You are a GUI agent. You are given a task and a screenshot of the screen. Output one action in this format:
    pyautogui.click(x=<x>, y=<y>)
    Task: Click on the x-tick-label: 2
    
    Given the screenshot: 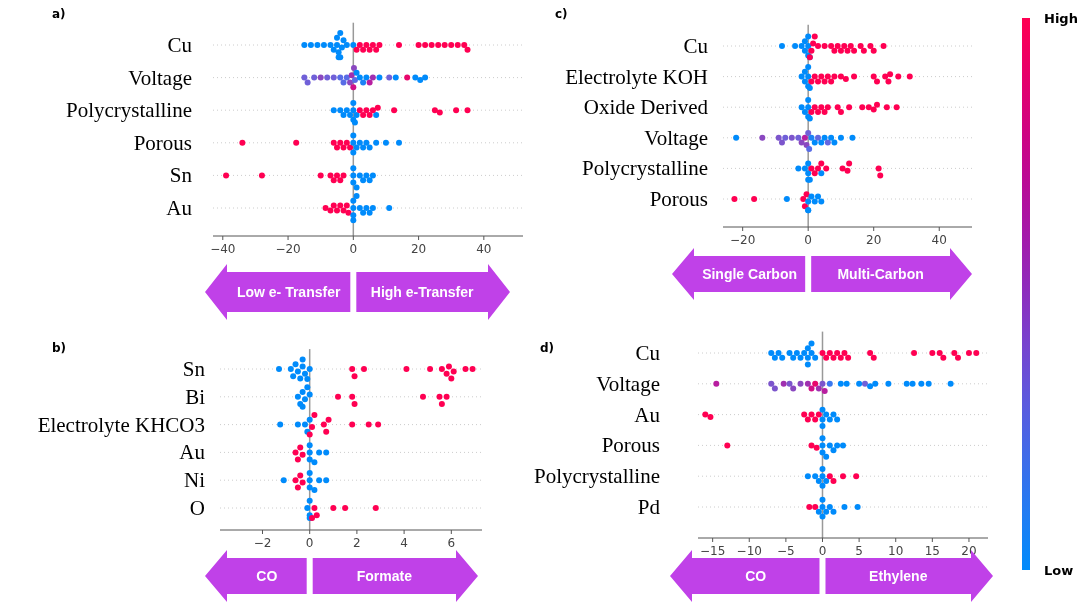 What is the action you would take?
    pyautogui.click(x=357, y=543)
    